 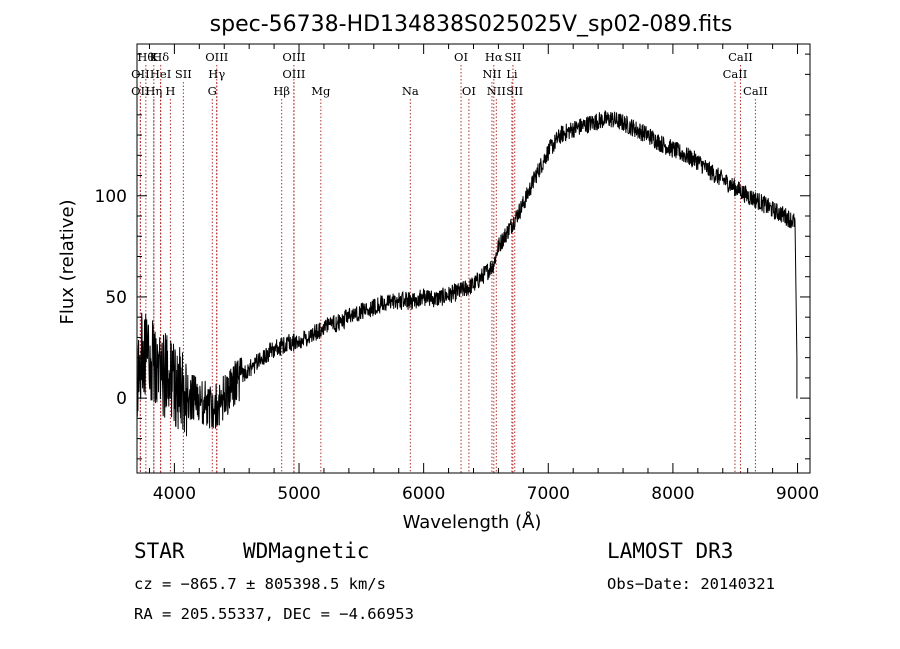 I want to click on x-tick-label: 7000, so click(x=548, y=494).